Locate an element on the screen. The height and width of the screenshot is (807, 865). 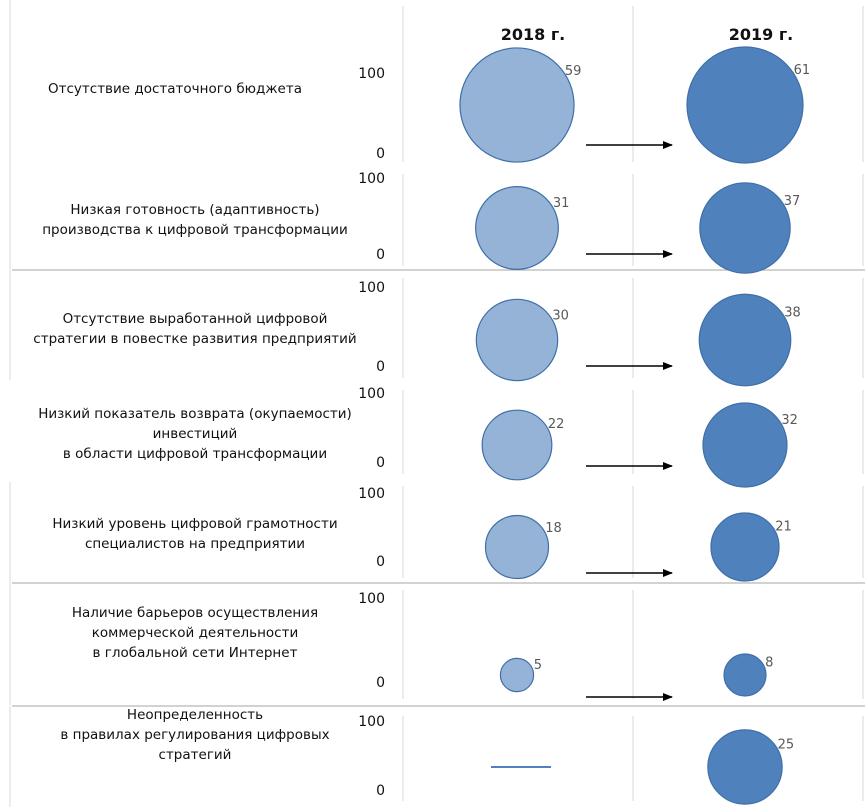
bubble-value-label: 5 is located at coordinates (538, 665).